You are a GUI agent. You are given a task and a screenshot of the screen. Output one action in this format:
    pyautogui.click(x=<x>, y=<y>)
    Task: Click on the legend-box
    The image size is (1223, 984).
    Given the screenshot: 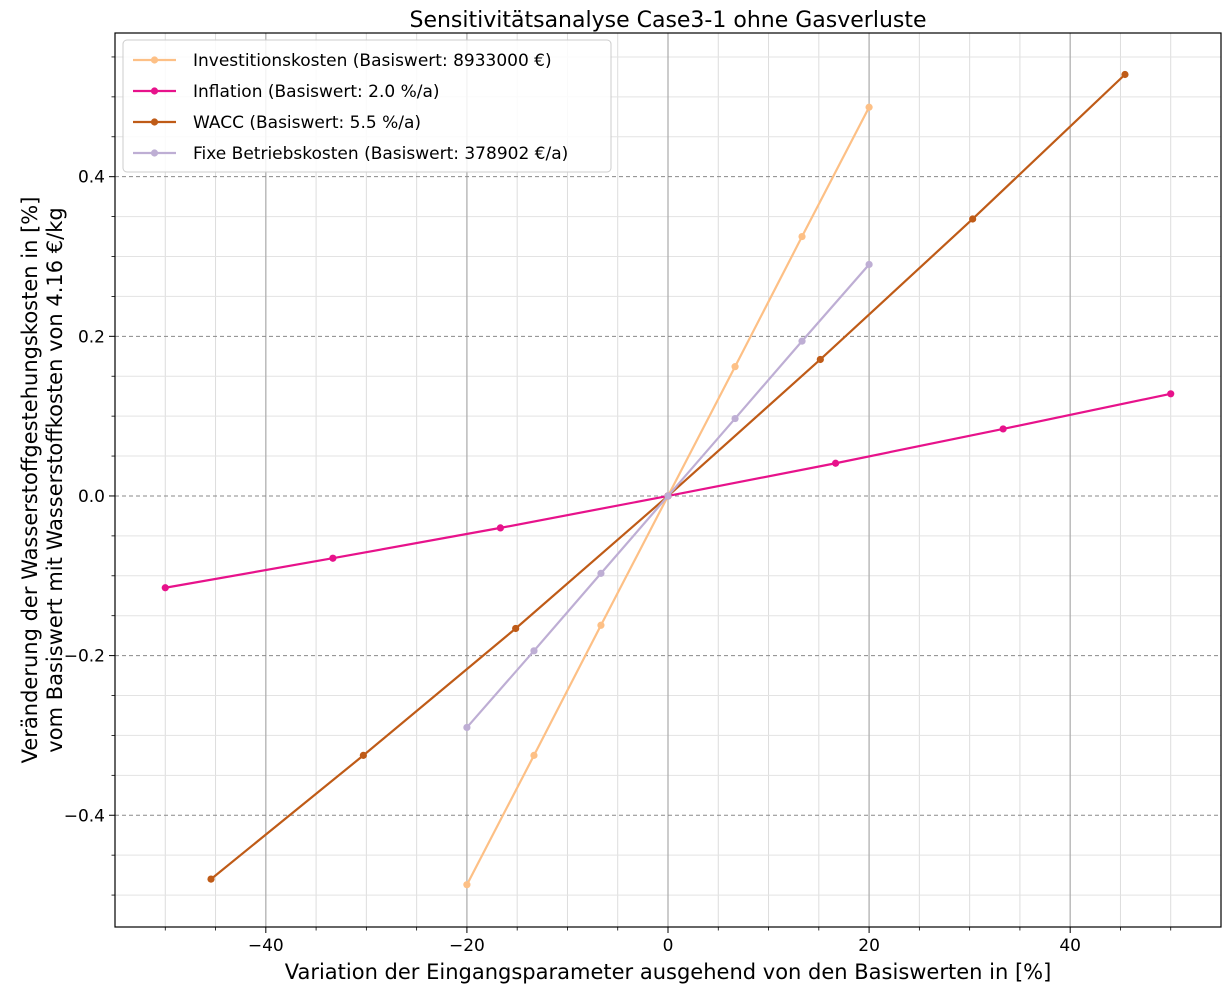 What is the action you would take?
    pyautogui.click(x=367, y=106)
    